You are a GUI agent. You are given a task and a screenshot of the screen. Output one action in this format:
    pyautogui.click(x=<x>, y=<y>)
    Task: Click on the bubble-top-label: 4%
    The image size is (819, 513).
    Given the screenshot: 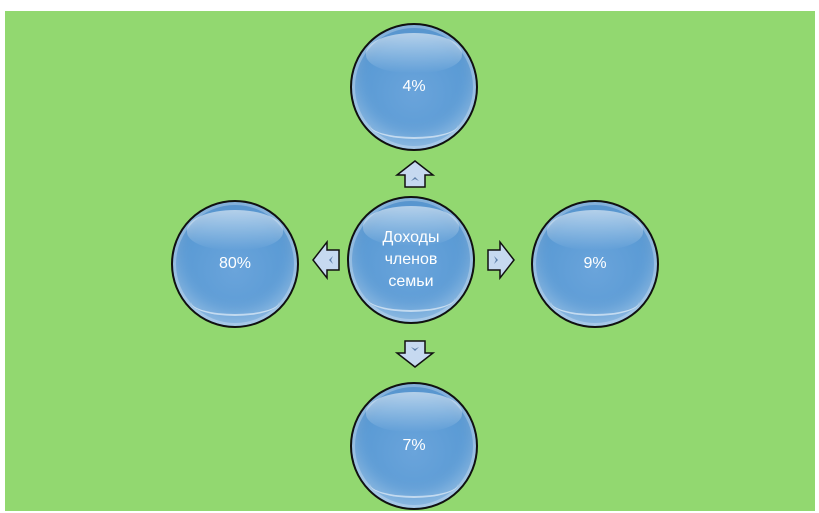 What is the action you would take?
    pyautogui.click(x=414, y=86)
    